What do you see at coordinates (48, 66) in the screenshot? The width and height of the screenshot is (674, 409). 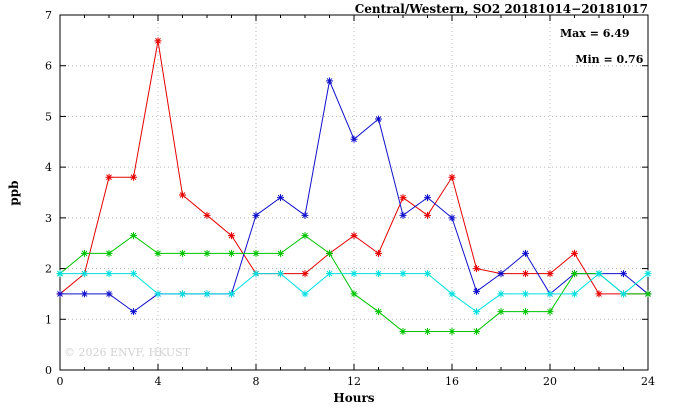 I see `svg-text: 6` at bounding box center [48, 66].